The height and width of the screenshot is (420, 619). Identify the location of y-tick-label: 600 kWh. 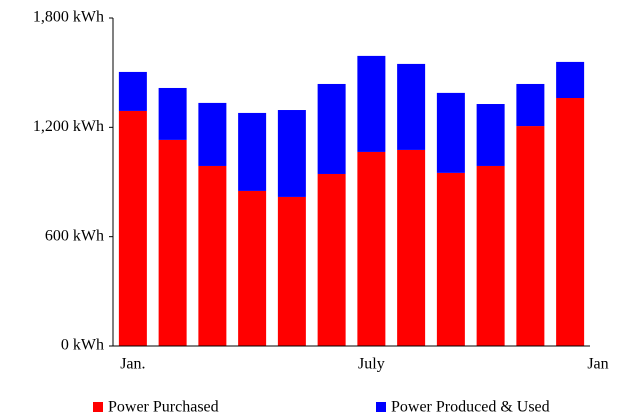
(74, 235).